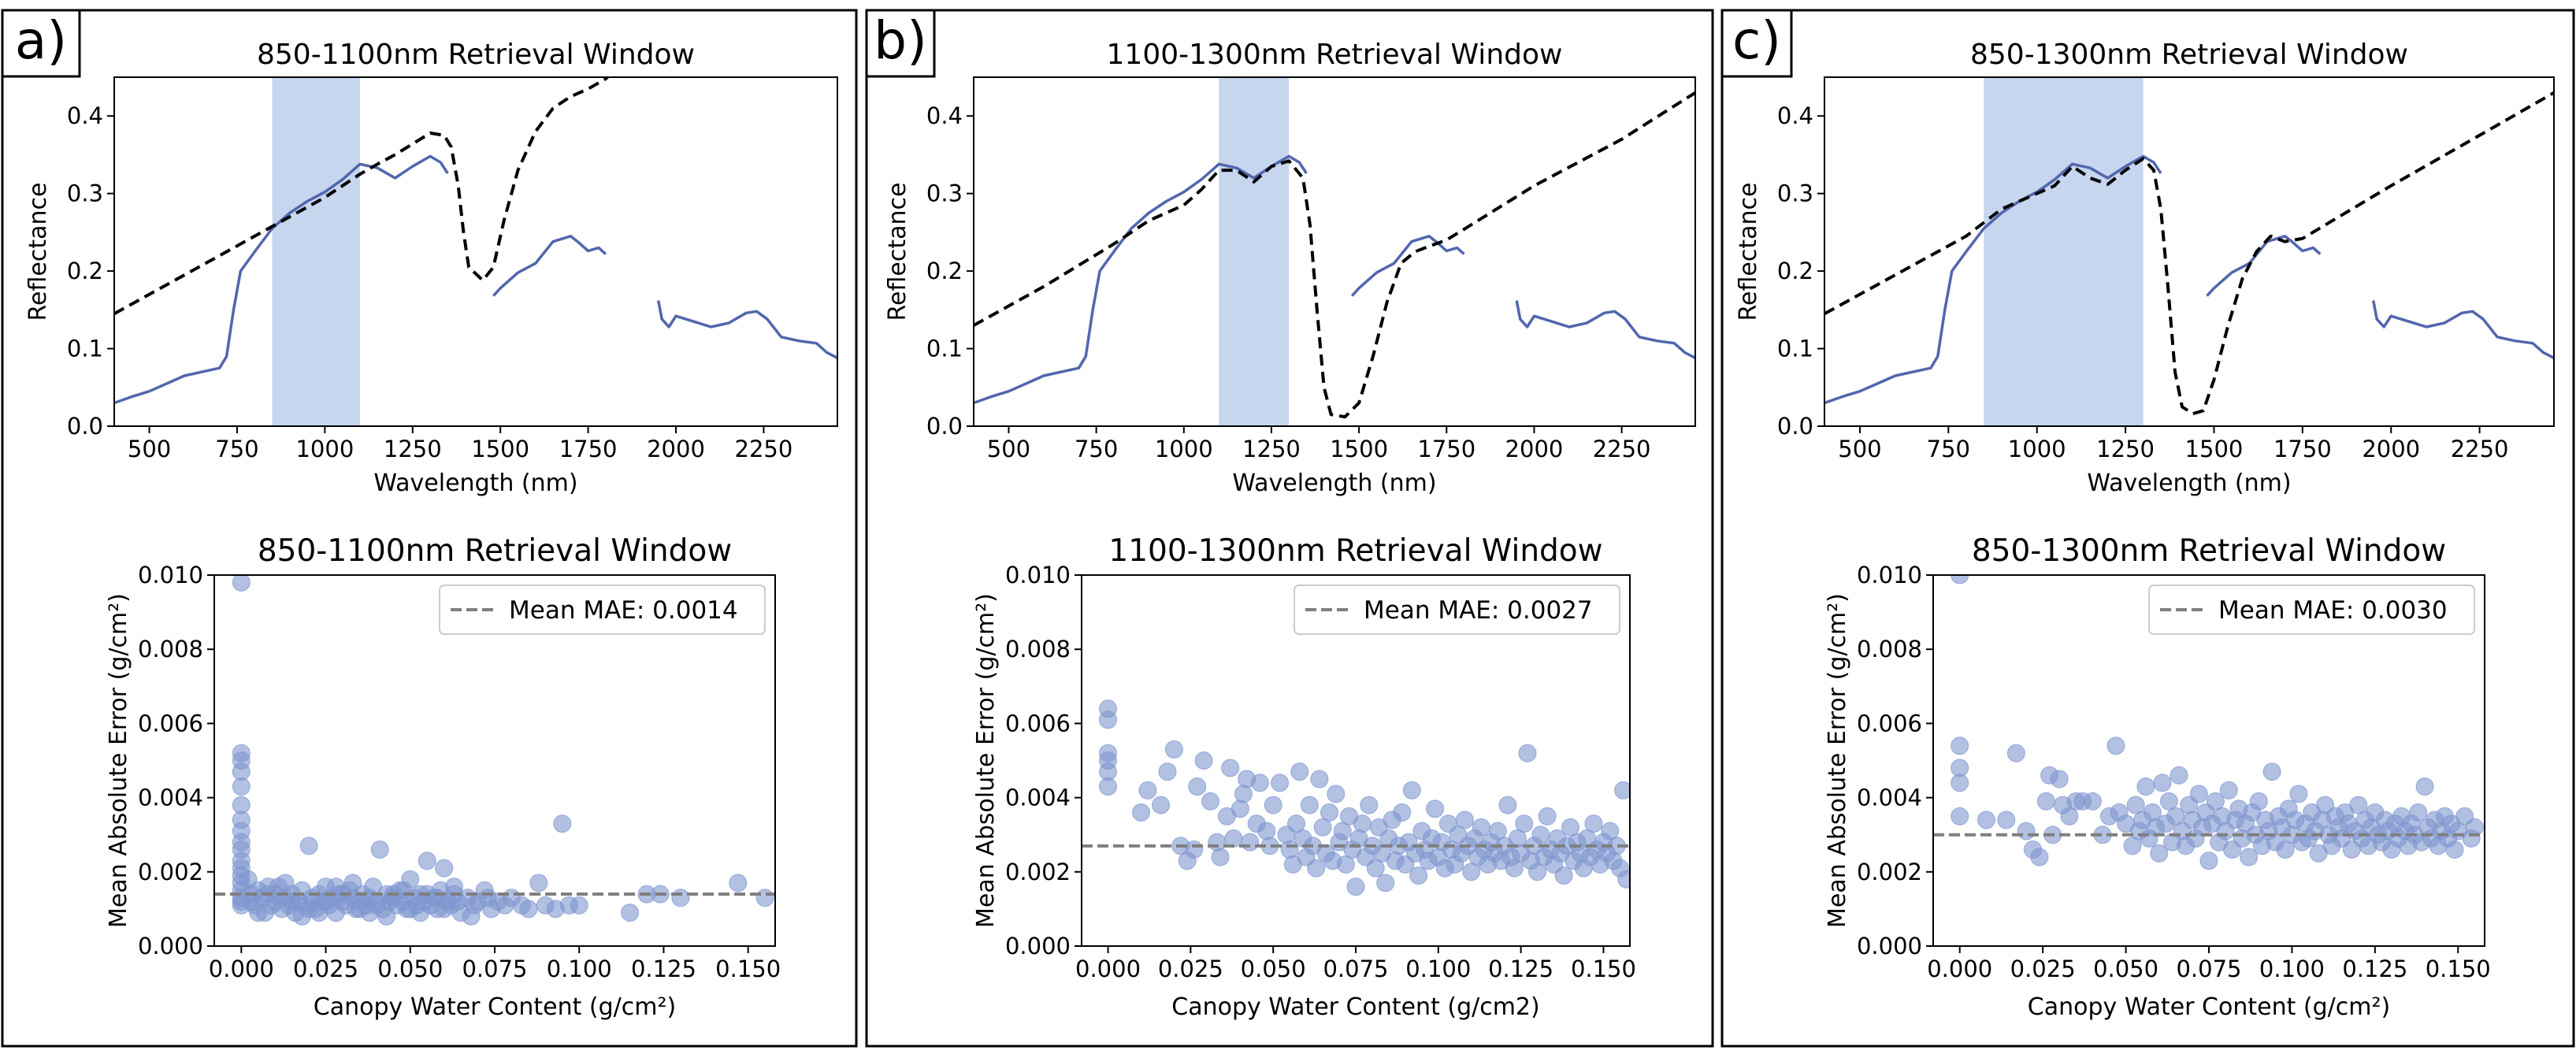  What do you see at coordinates (2209, 551) in the screenshot?
I see `plot-title: 850-1300nm Retrieval Window` at bounding box center [2209, 551].